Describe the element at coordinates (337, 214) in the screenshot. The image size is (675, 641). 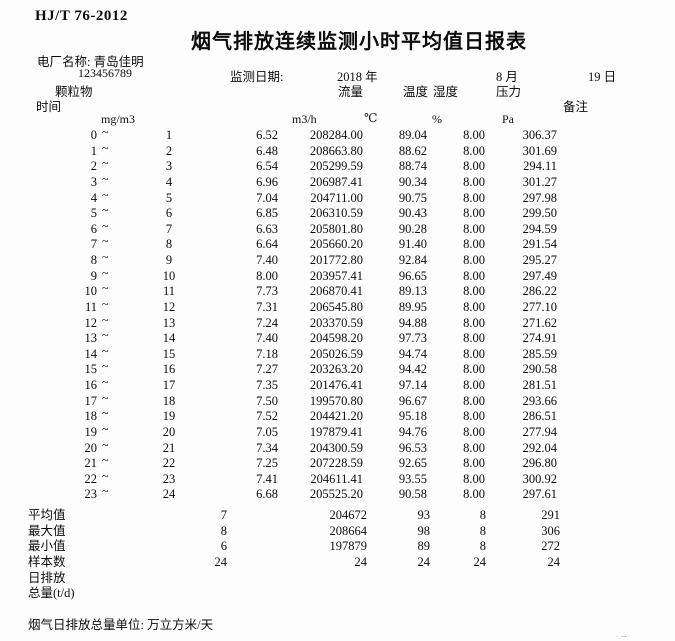
I see `table-row: 5 ~6 6.85 206310.59 90.43 8.00 299.50` at that location.